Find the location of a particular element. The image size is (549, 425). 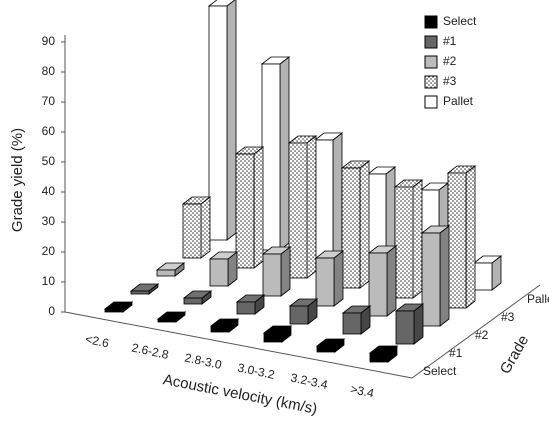

y-tick-label: 30 is located at coordinates (49, 221).